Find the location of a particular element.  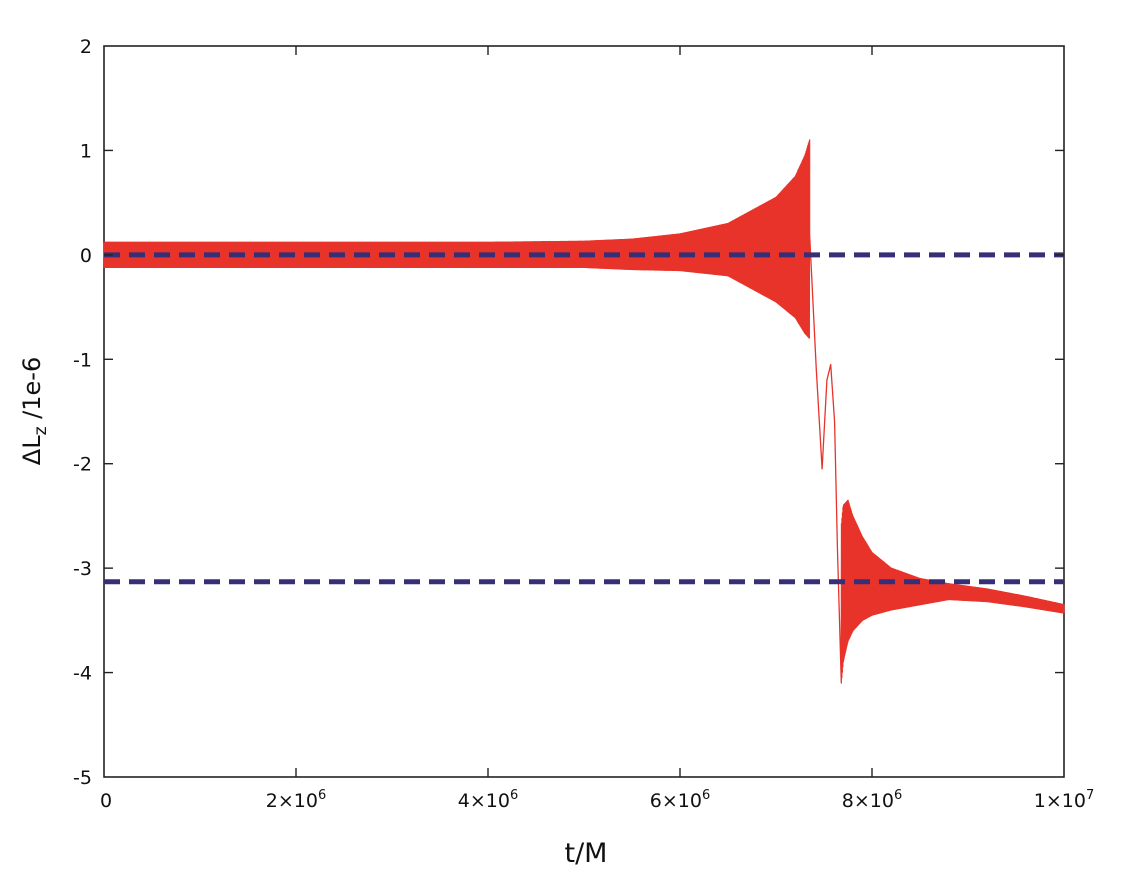

y-tick-label: 2 is located at coordinates (86, 47).